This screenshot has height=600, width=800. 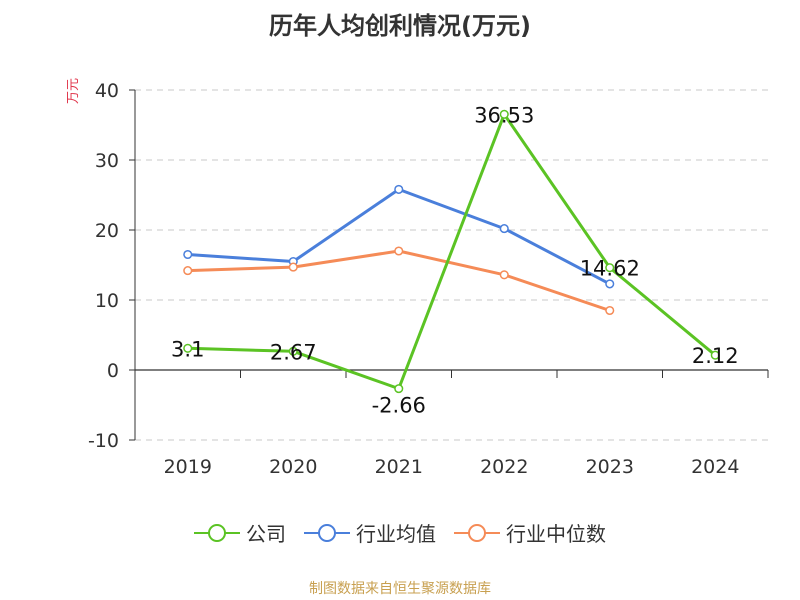 I want to click on data-label: 3.1, so click(x=187, y=349).